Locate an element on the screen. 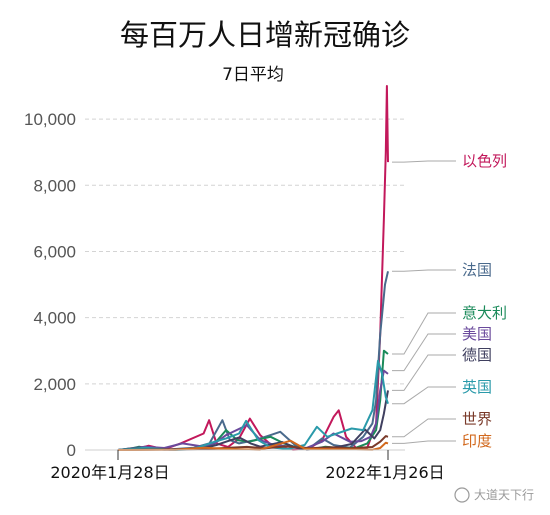 The height and width of the screenshot is (515, 550). series-label-4: 德国 is located at coordinates (477, 355).